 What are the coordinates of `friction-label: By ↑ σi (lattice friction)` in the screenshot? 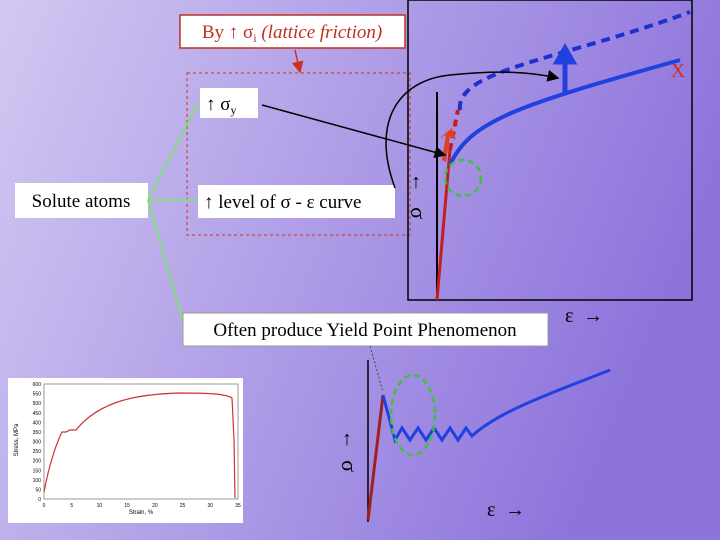 It's located at (292, 33).